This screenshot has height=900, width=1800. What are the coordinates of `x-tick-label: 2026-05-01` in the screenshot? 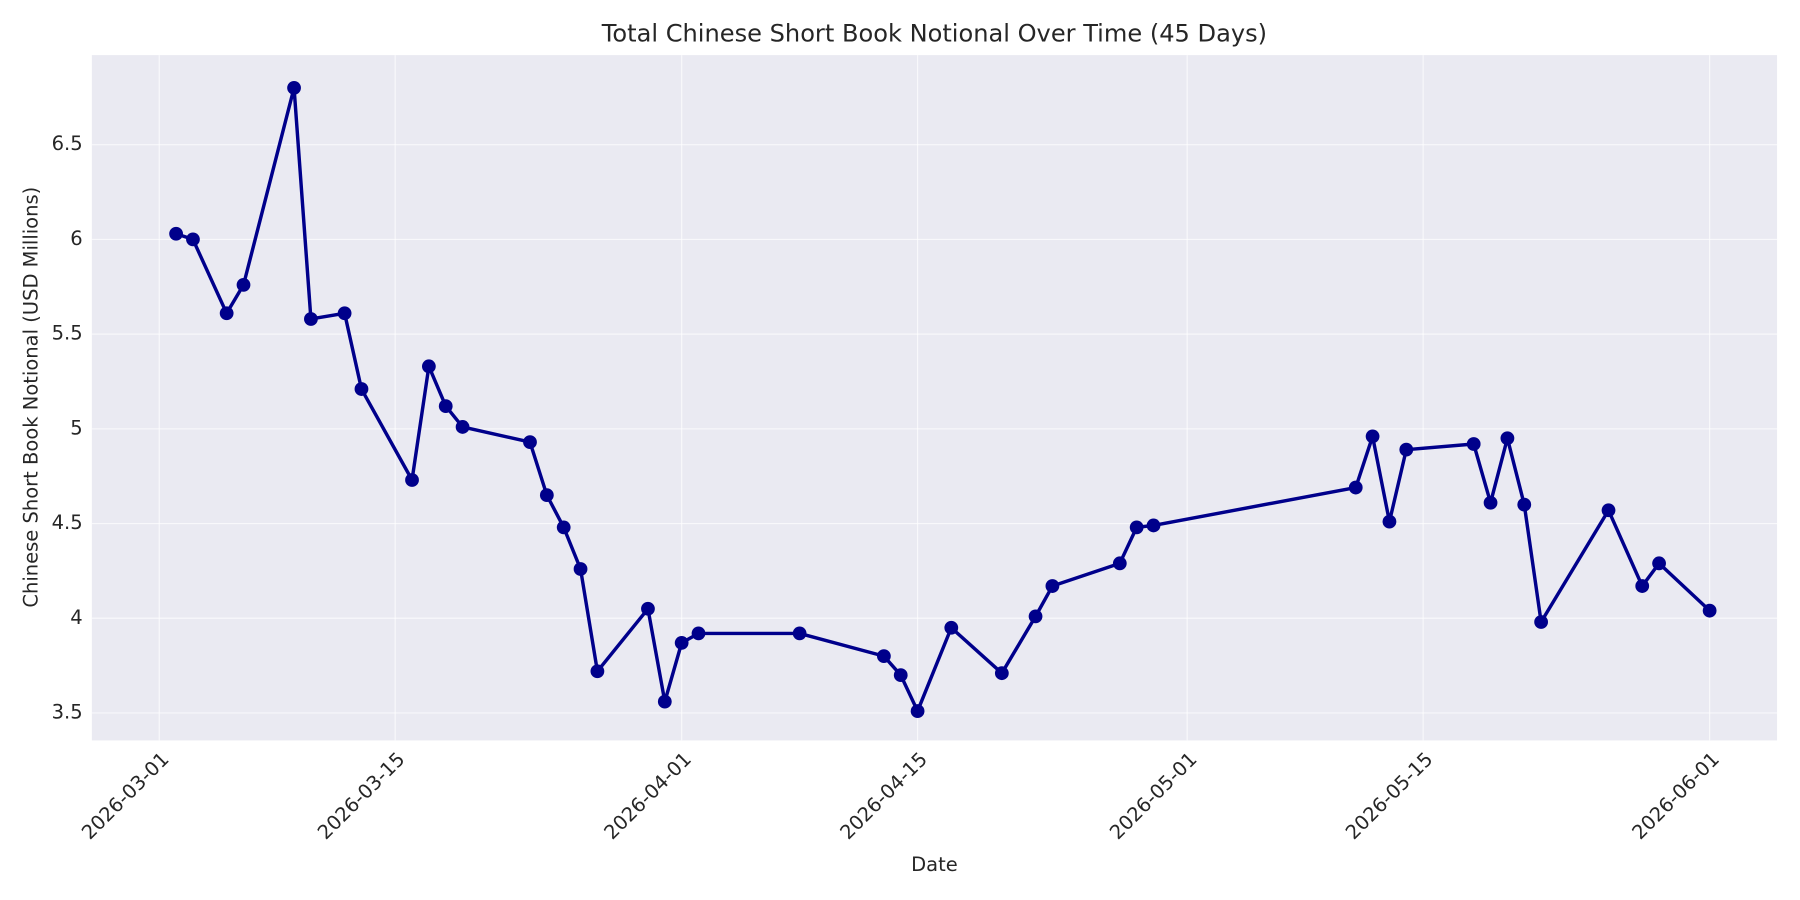 It's located at (1153, 796).